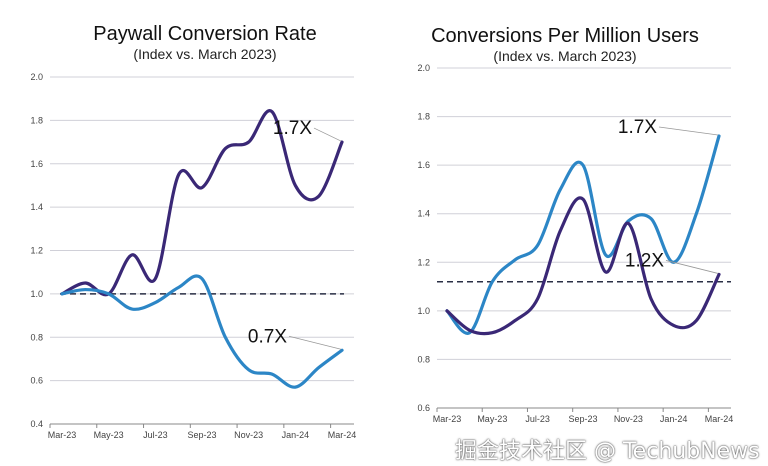 This screenshot has width=768, height=466. Describe the element at coordinates (205, 54) in the screenshot. I see `chart1-subtitle: (Index vs. March 2023)` at that location.